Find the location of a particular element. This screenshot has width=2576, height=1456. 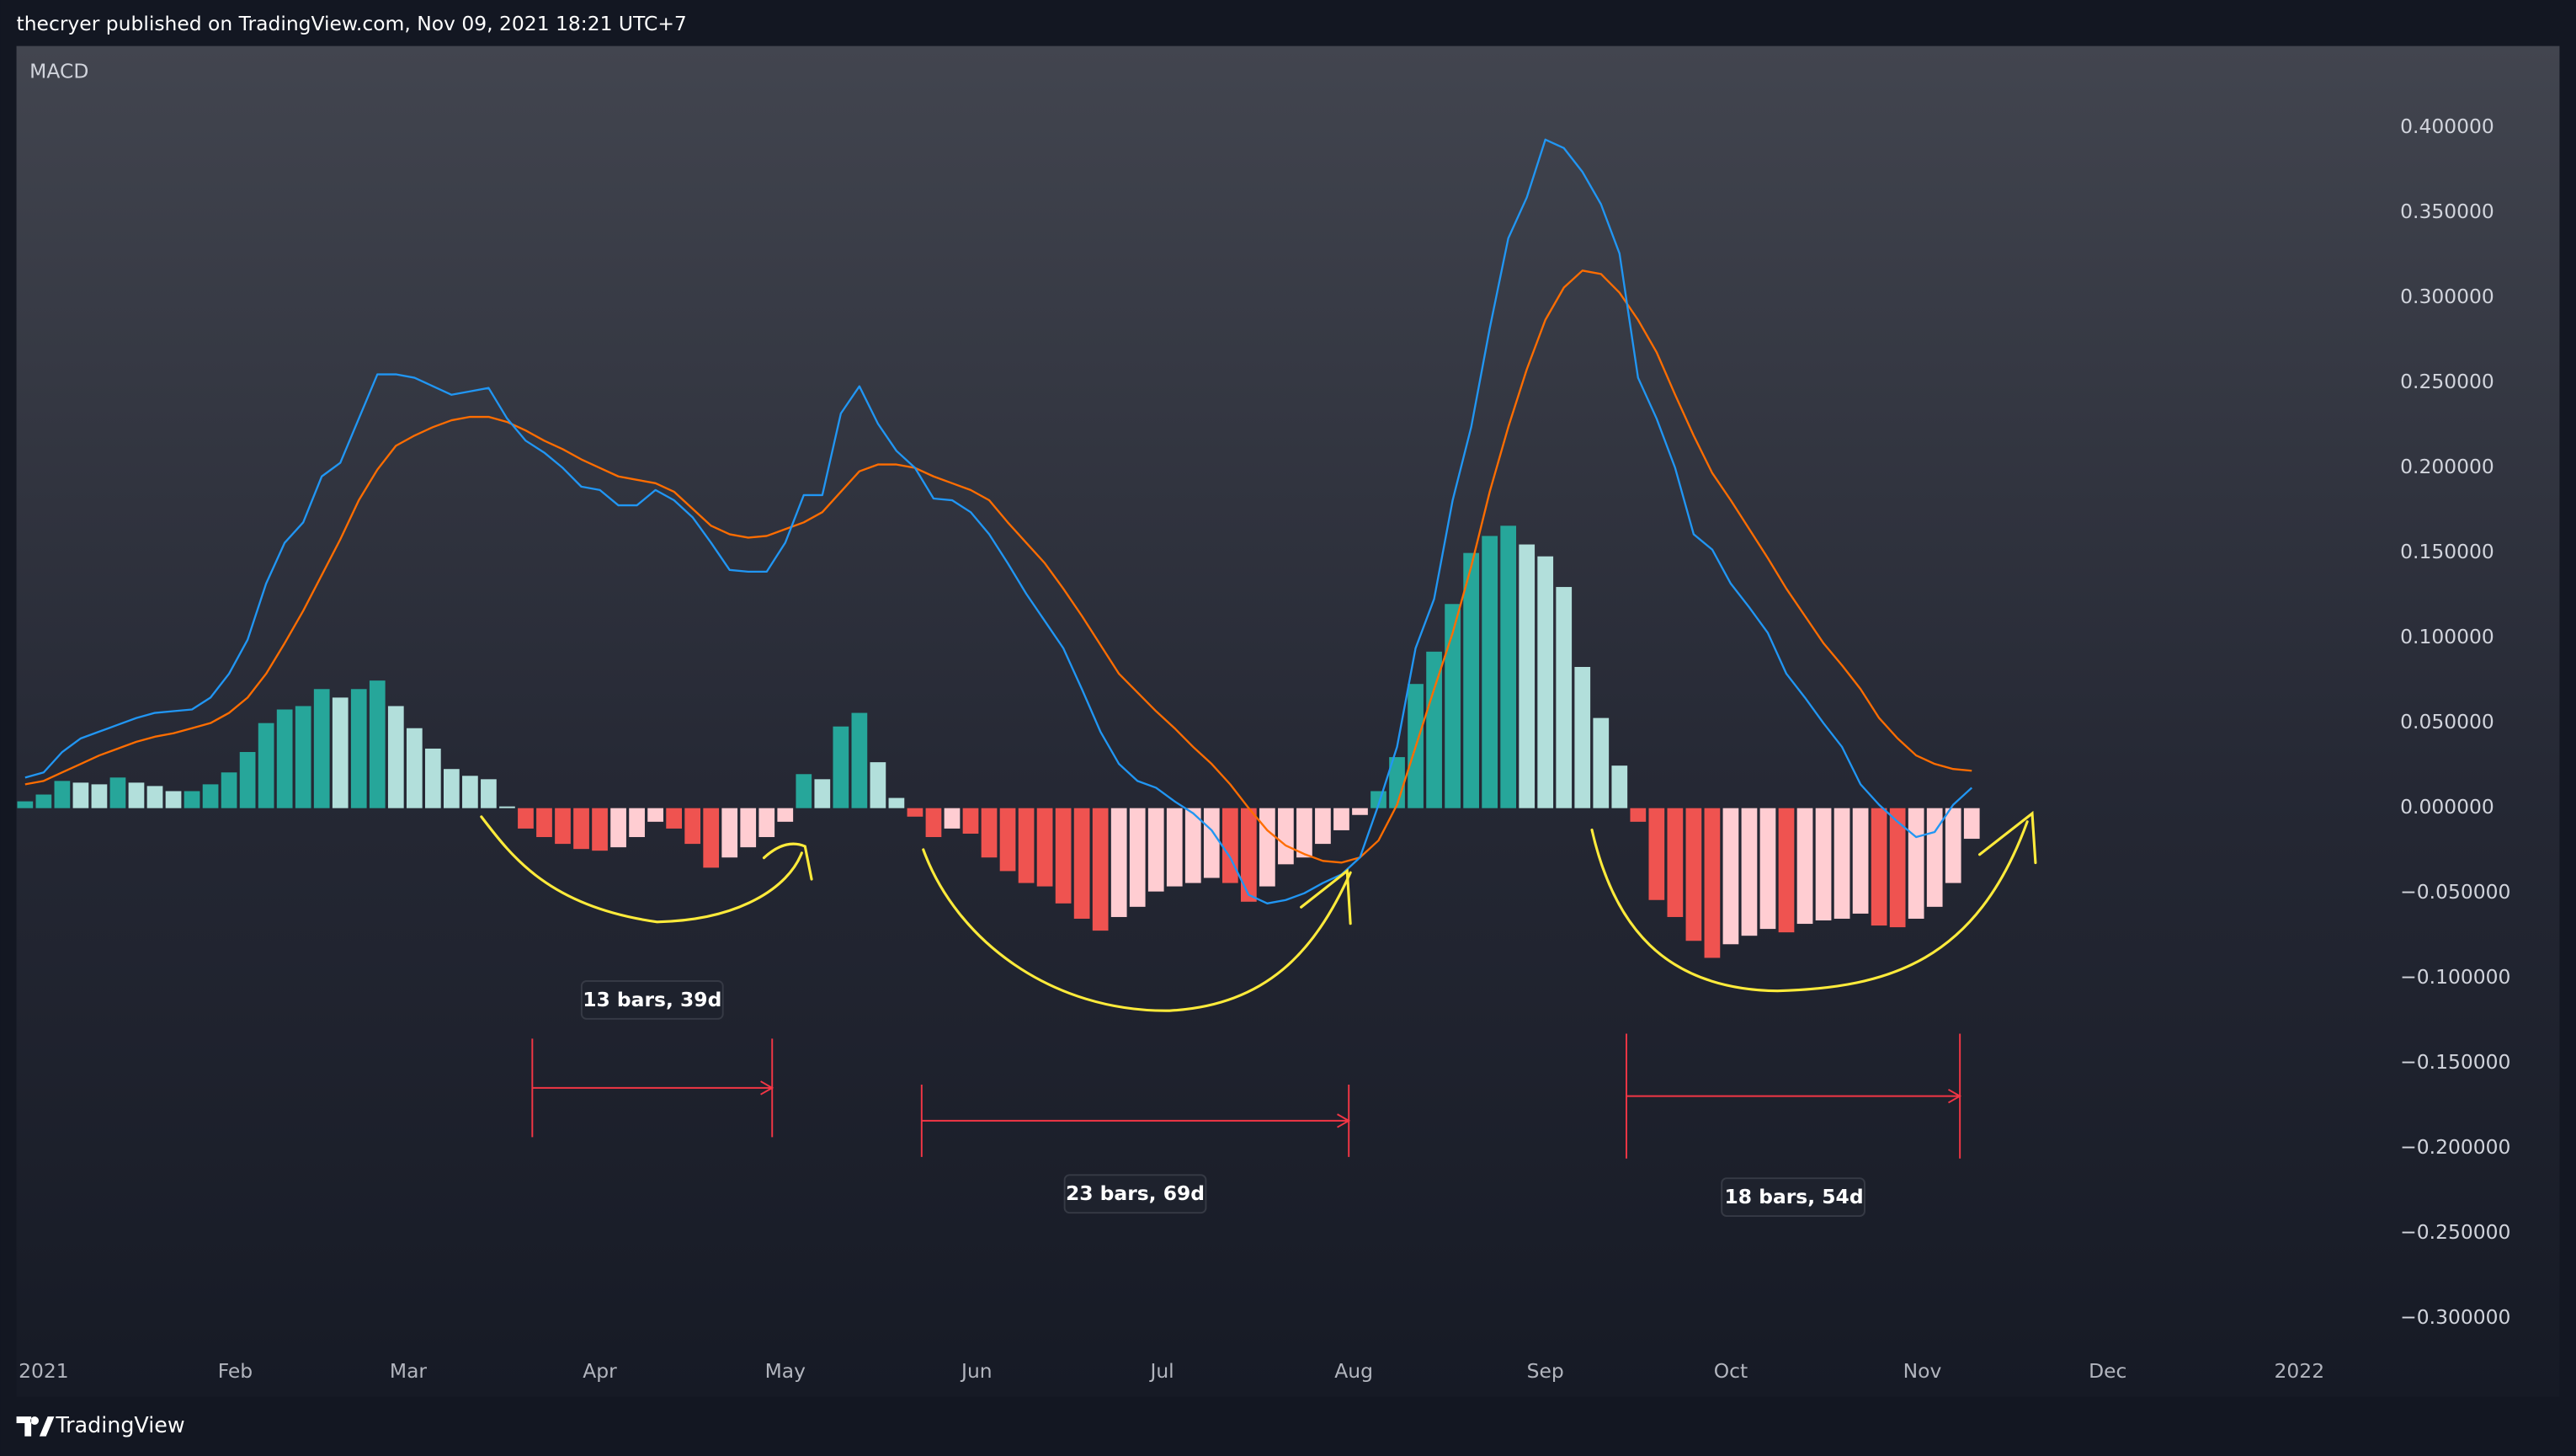

y-tick-label: −0.300000 is located at coordinates (2455, 1317).